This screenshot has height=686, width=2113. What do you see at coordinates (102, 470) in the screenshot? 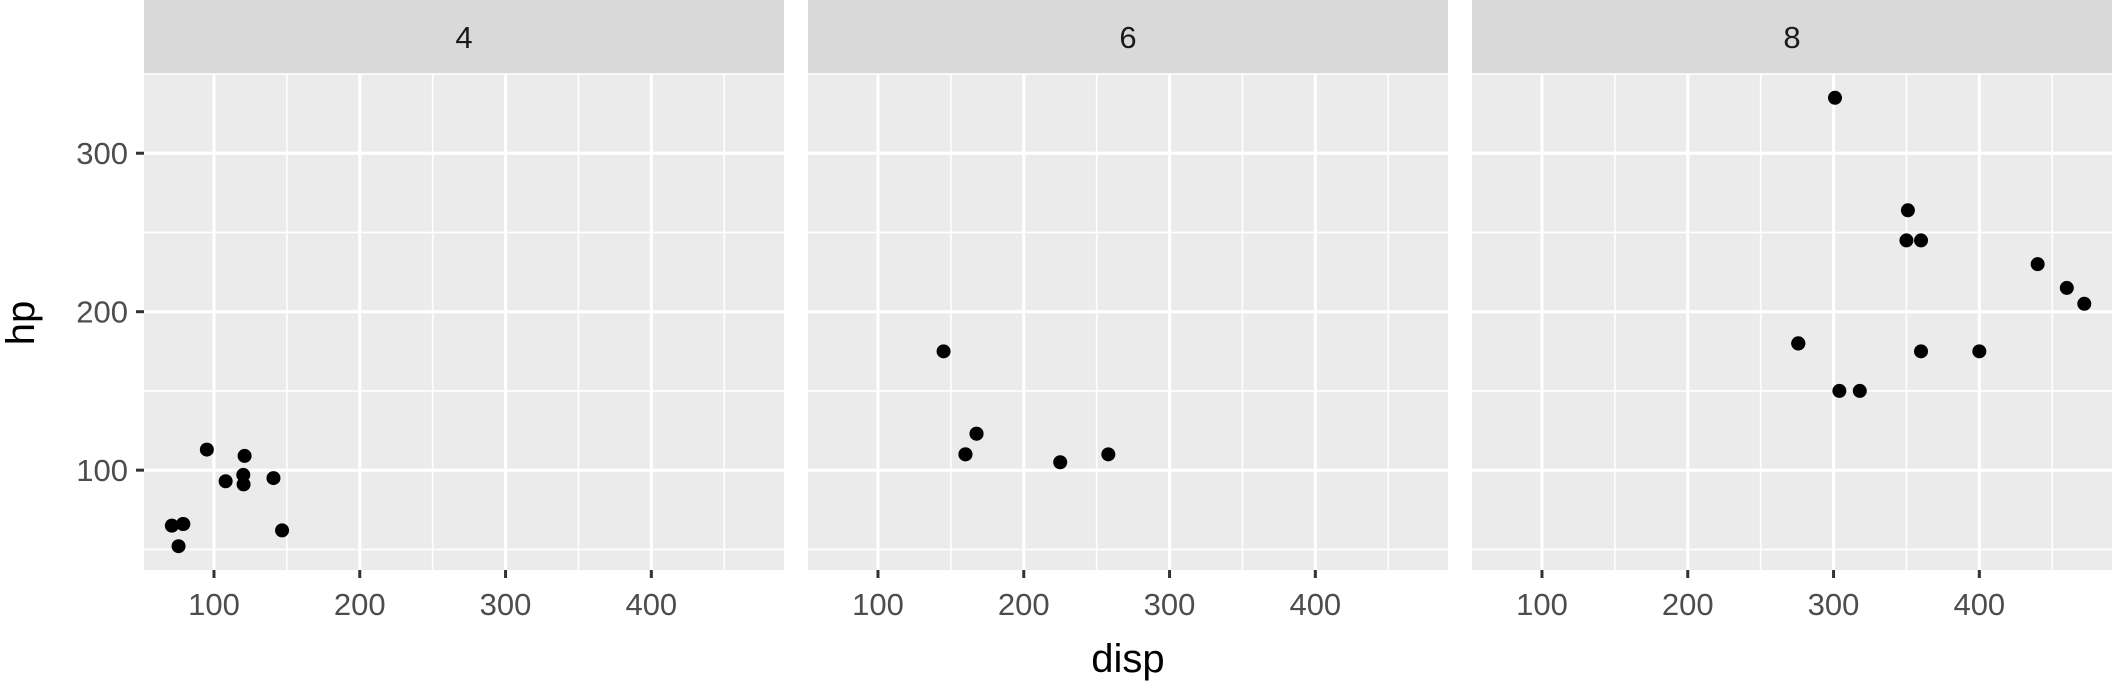
I see `y-tick-label: 100` at bounding box center [102, 470].